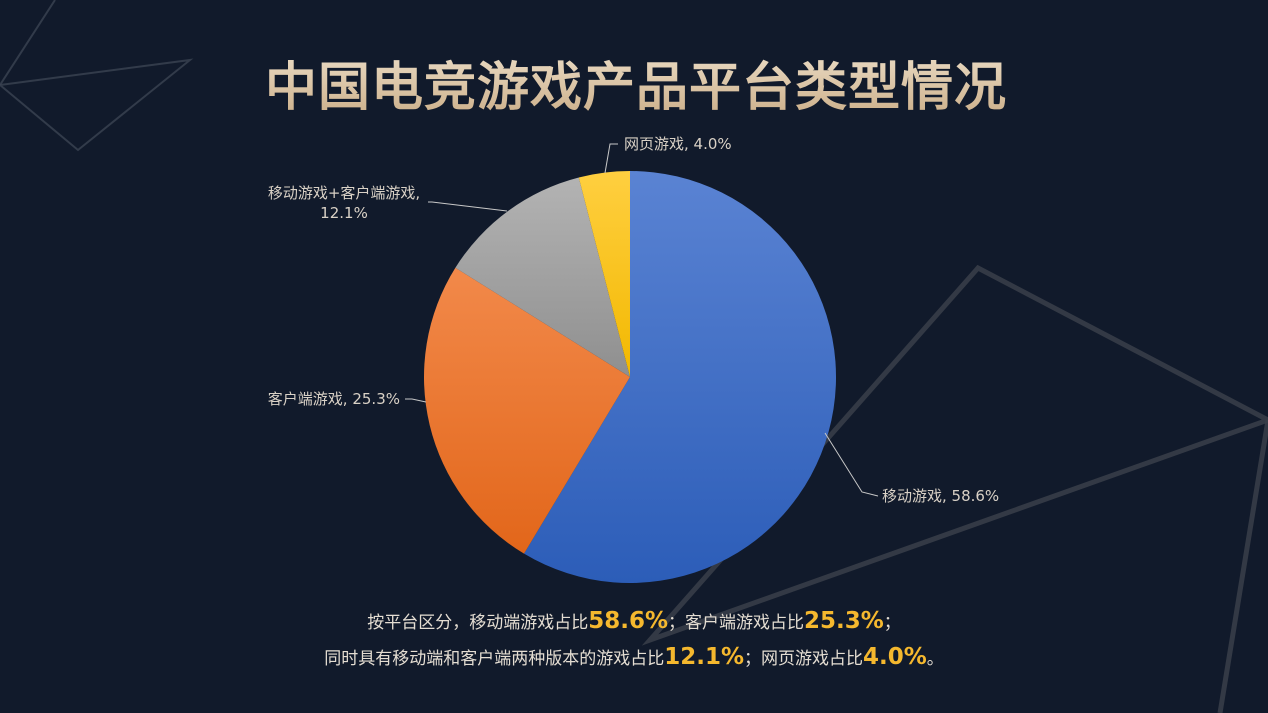  Describe the element at coordinates (636, 88) in the screenshot. I see `page-title: 中国电竞游戏产品平台类型情况` at that location.